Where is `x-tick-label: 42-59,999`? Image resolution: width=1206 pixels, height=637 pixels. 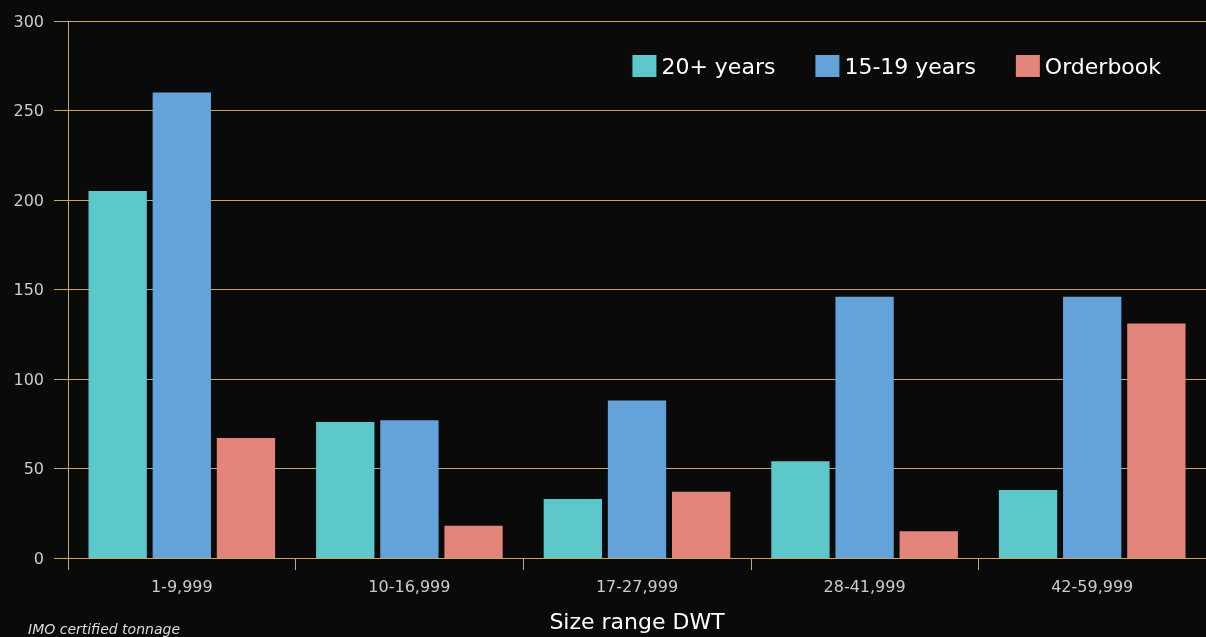
x-tick-label: 42-59,999 is located at coordinates (1092, 586).